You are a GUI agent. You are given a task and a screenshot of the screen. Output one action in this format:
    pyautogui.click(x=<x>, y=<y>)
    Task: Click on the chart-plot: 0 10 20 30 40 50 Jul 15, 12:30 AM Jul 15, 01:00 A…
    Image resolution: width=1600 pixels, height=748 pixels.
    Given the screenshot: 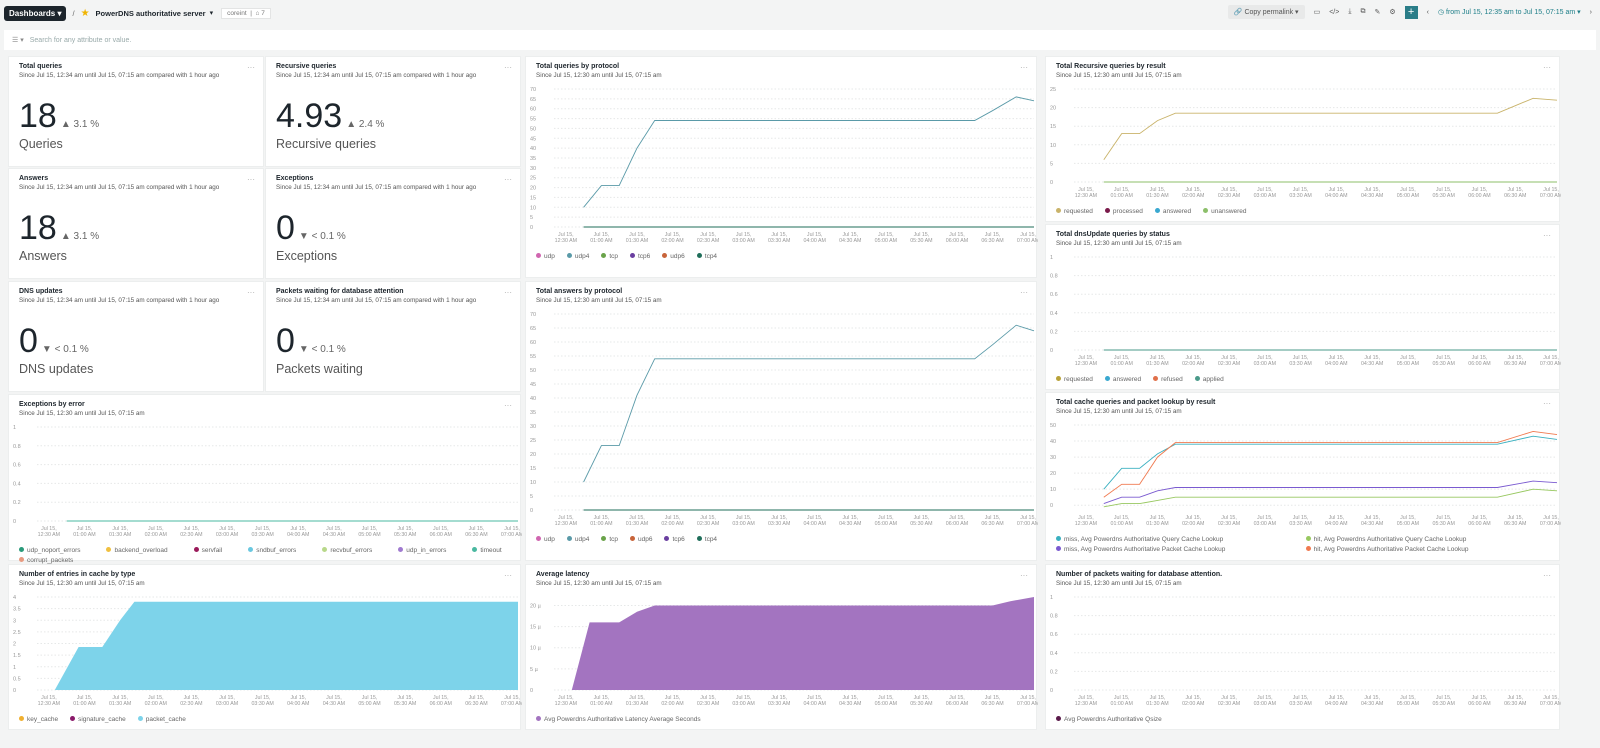 What is the action you would take?
    pyautogui.click(x=1303, y=474)
    